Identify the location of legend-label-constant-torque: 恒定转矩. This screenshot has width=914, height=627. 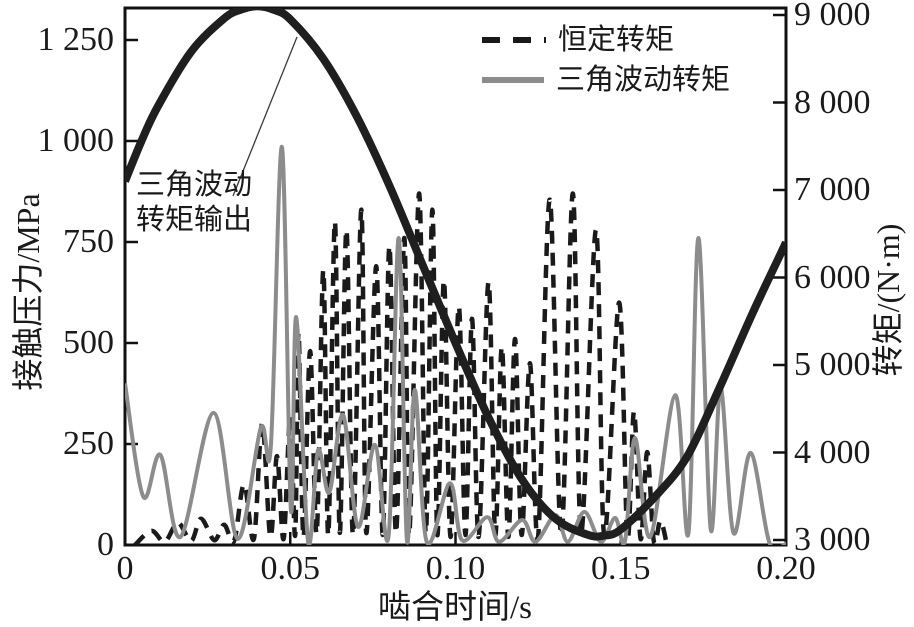
(616, 39).